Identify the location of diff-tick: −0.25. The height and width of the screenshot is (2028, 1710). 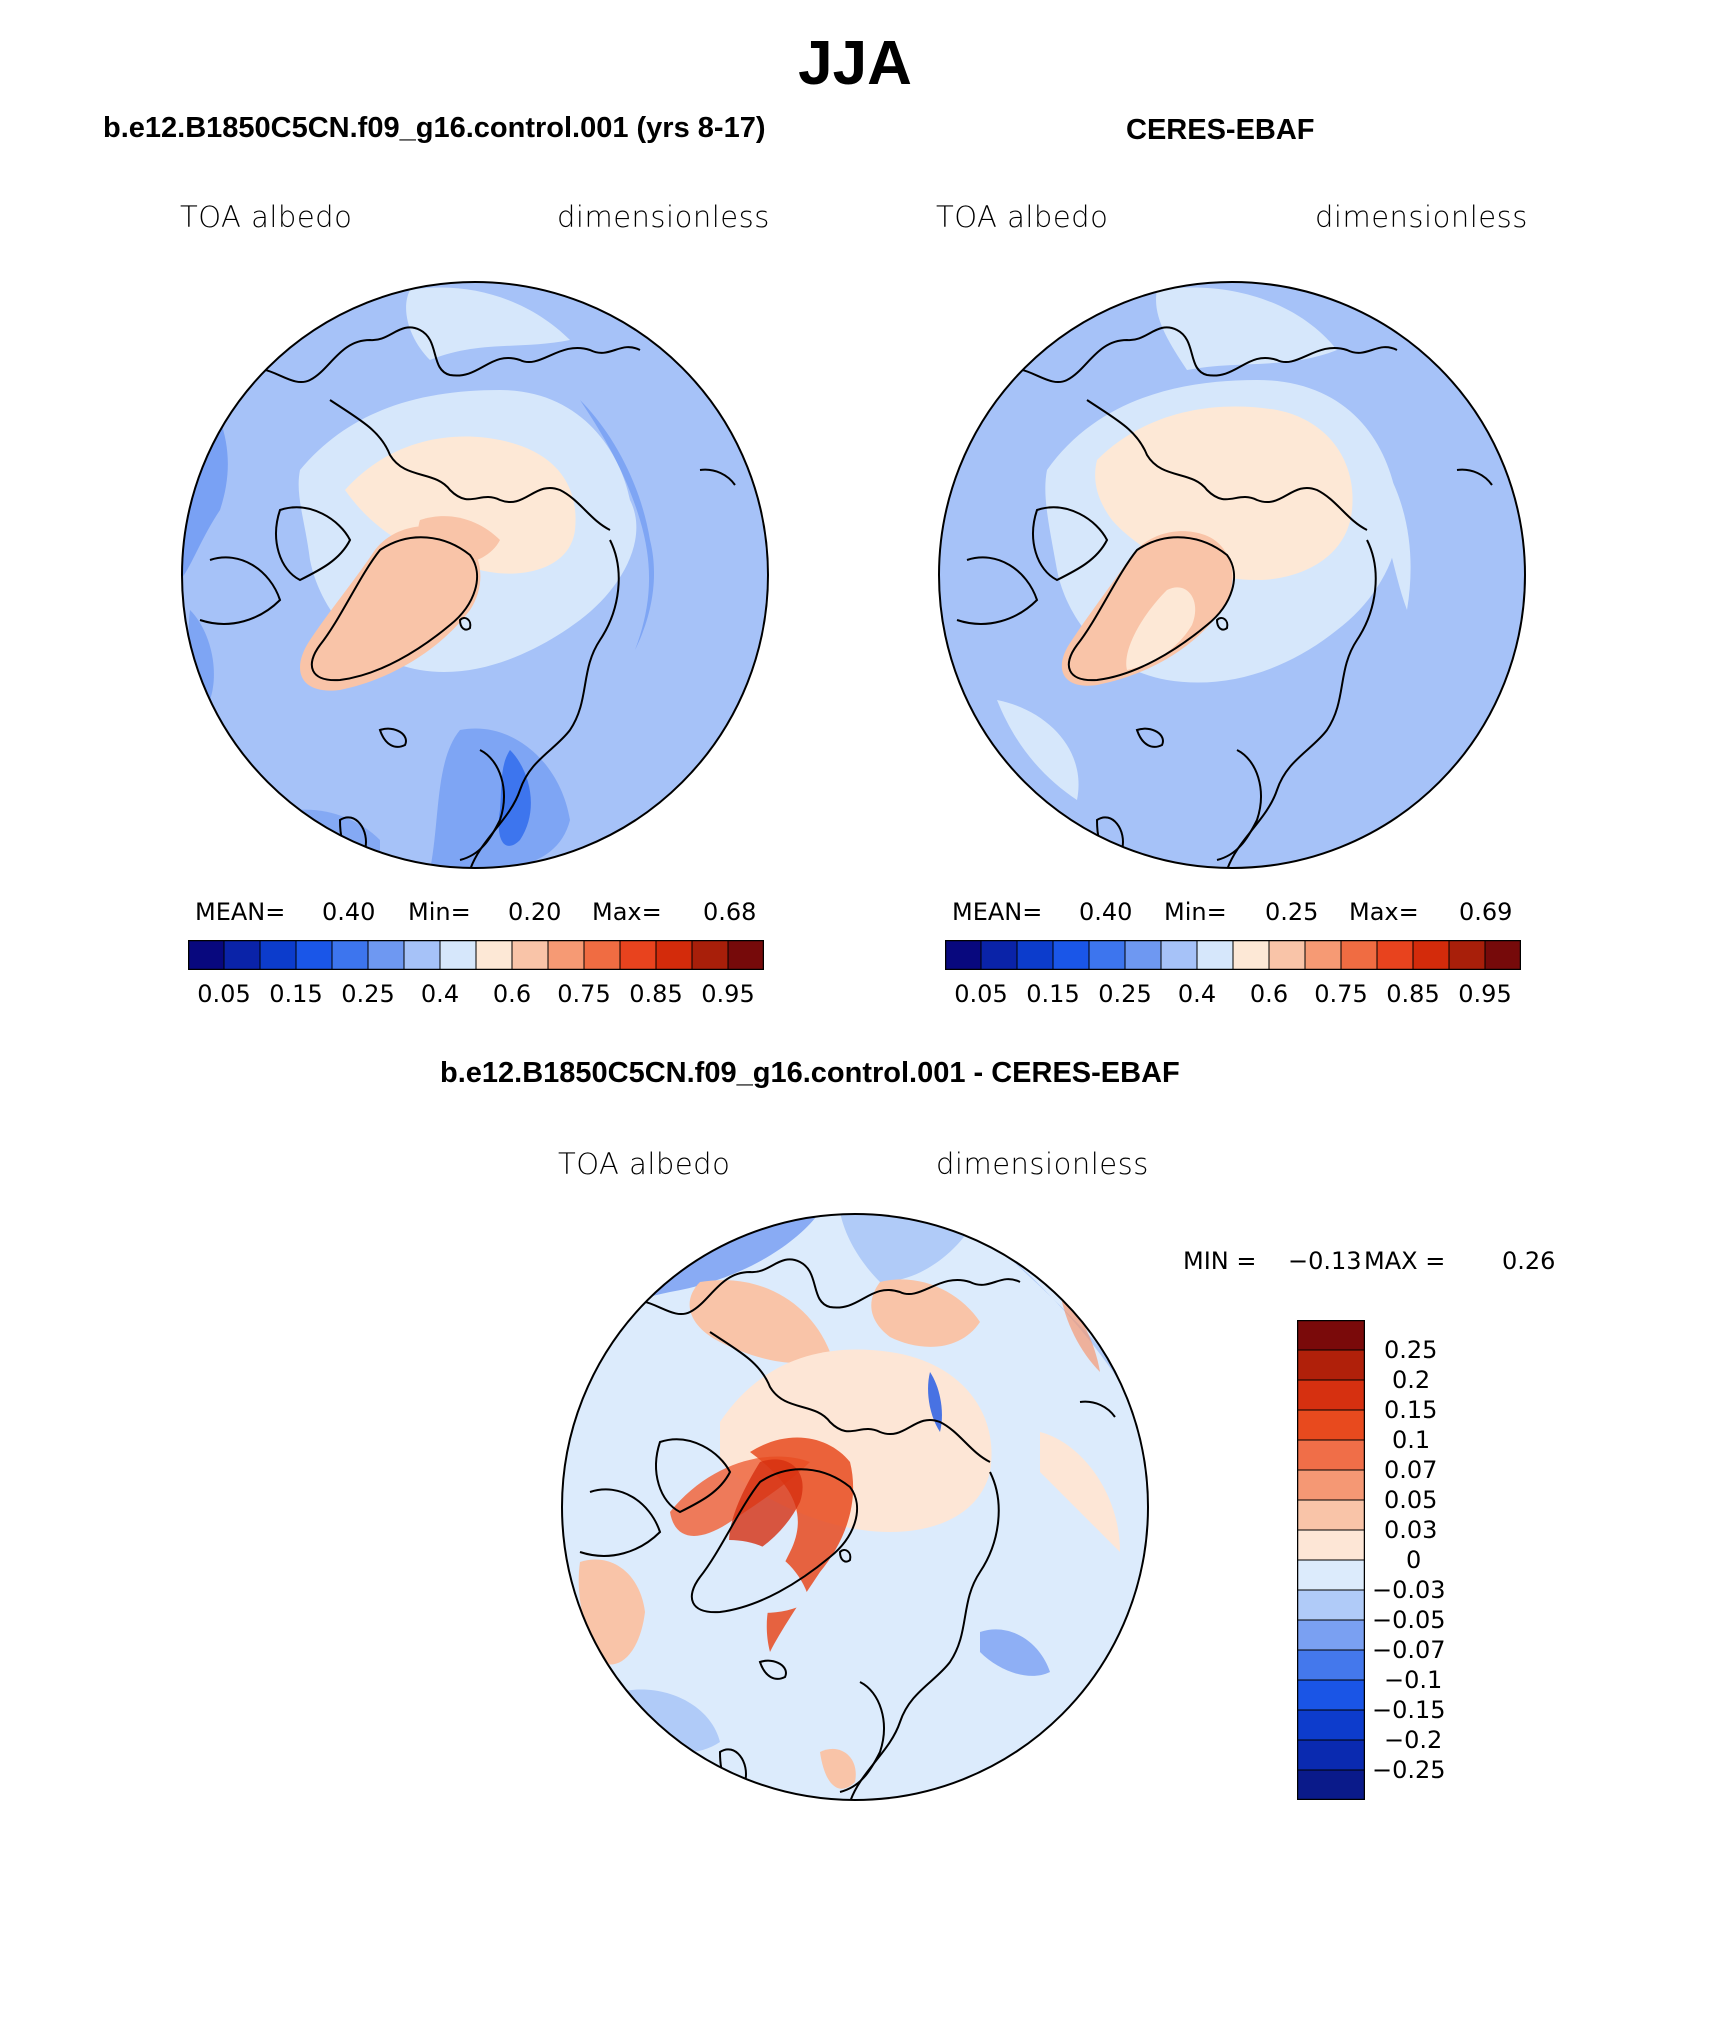
(1409, 1770).